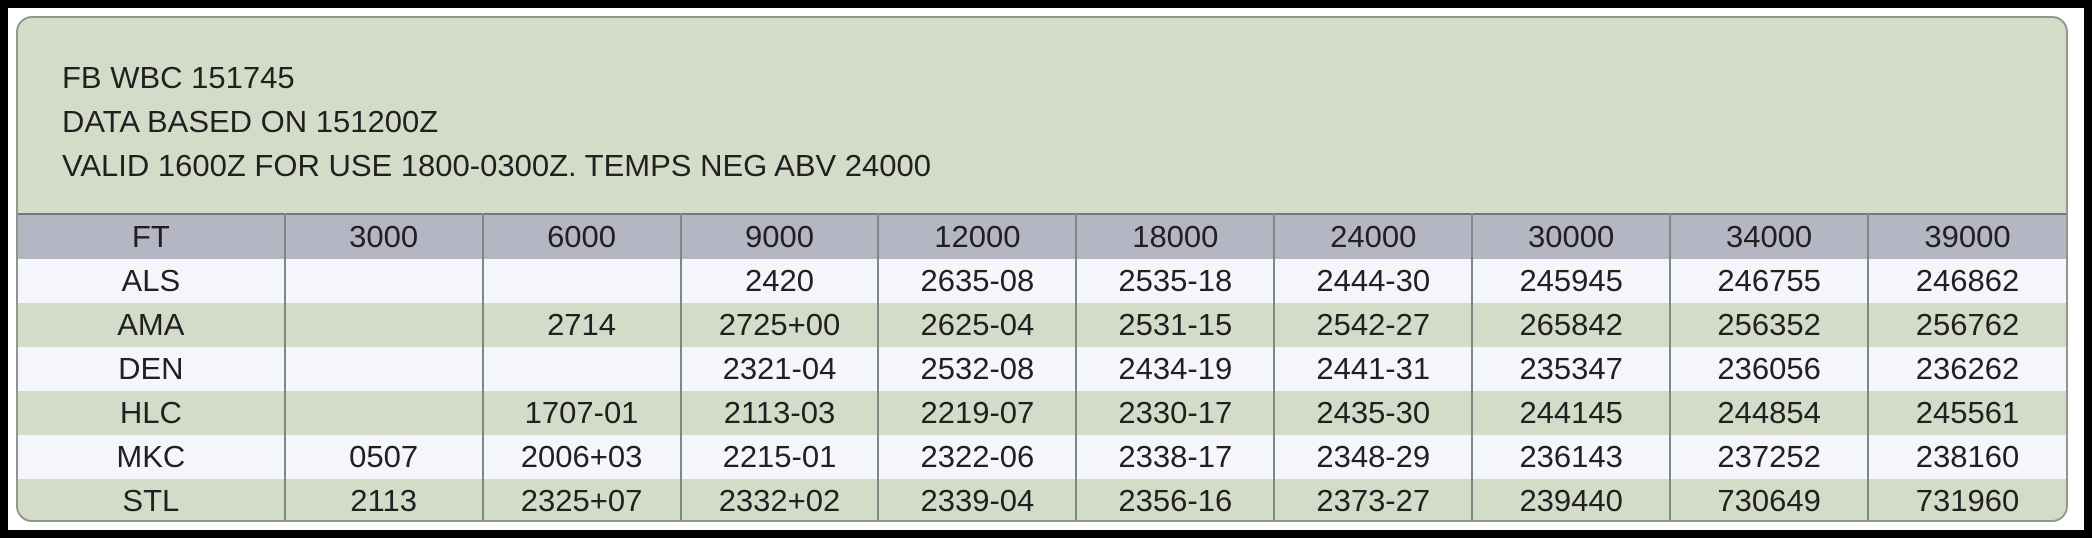 The image size is (2092, 538). What do you see at coordinates (779, 413) in the screenshot?
I see `table-cell: 2113-03` at bounding box center [779, 413].